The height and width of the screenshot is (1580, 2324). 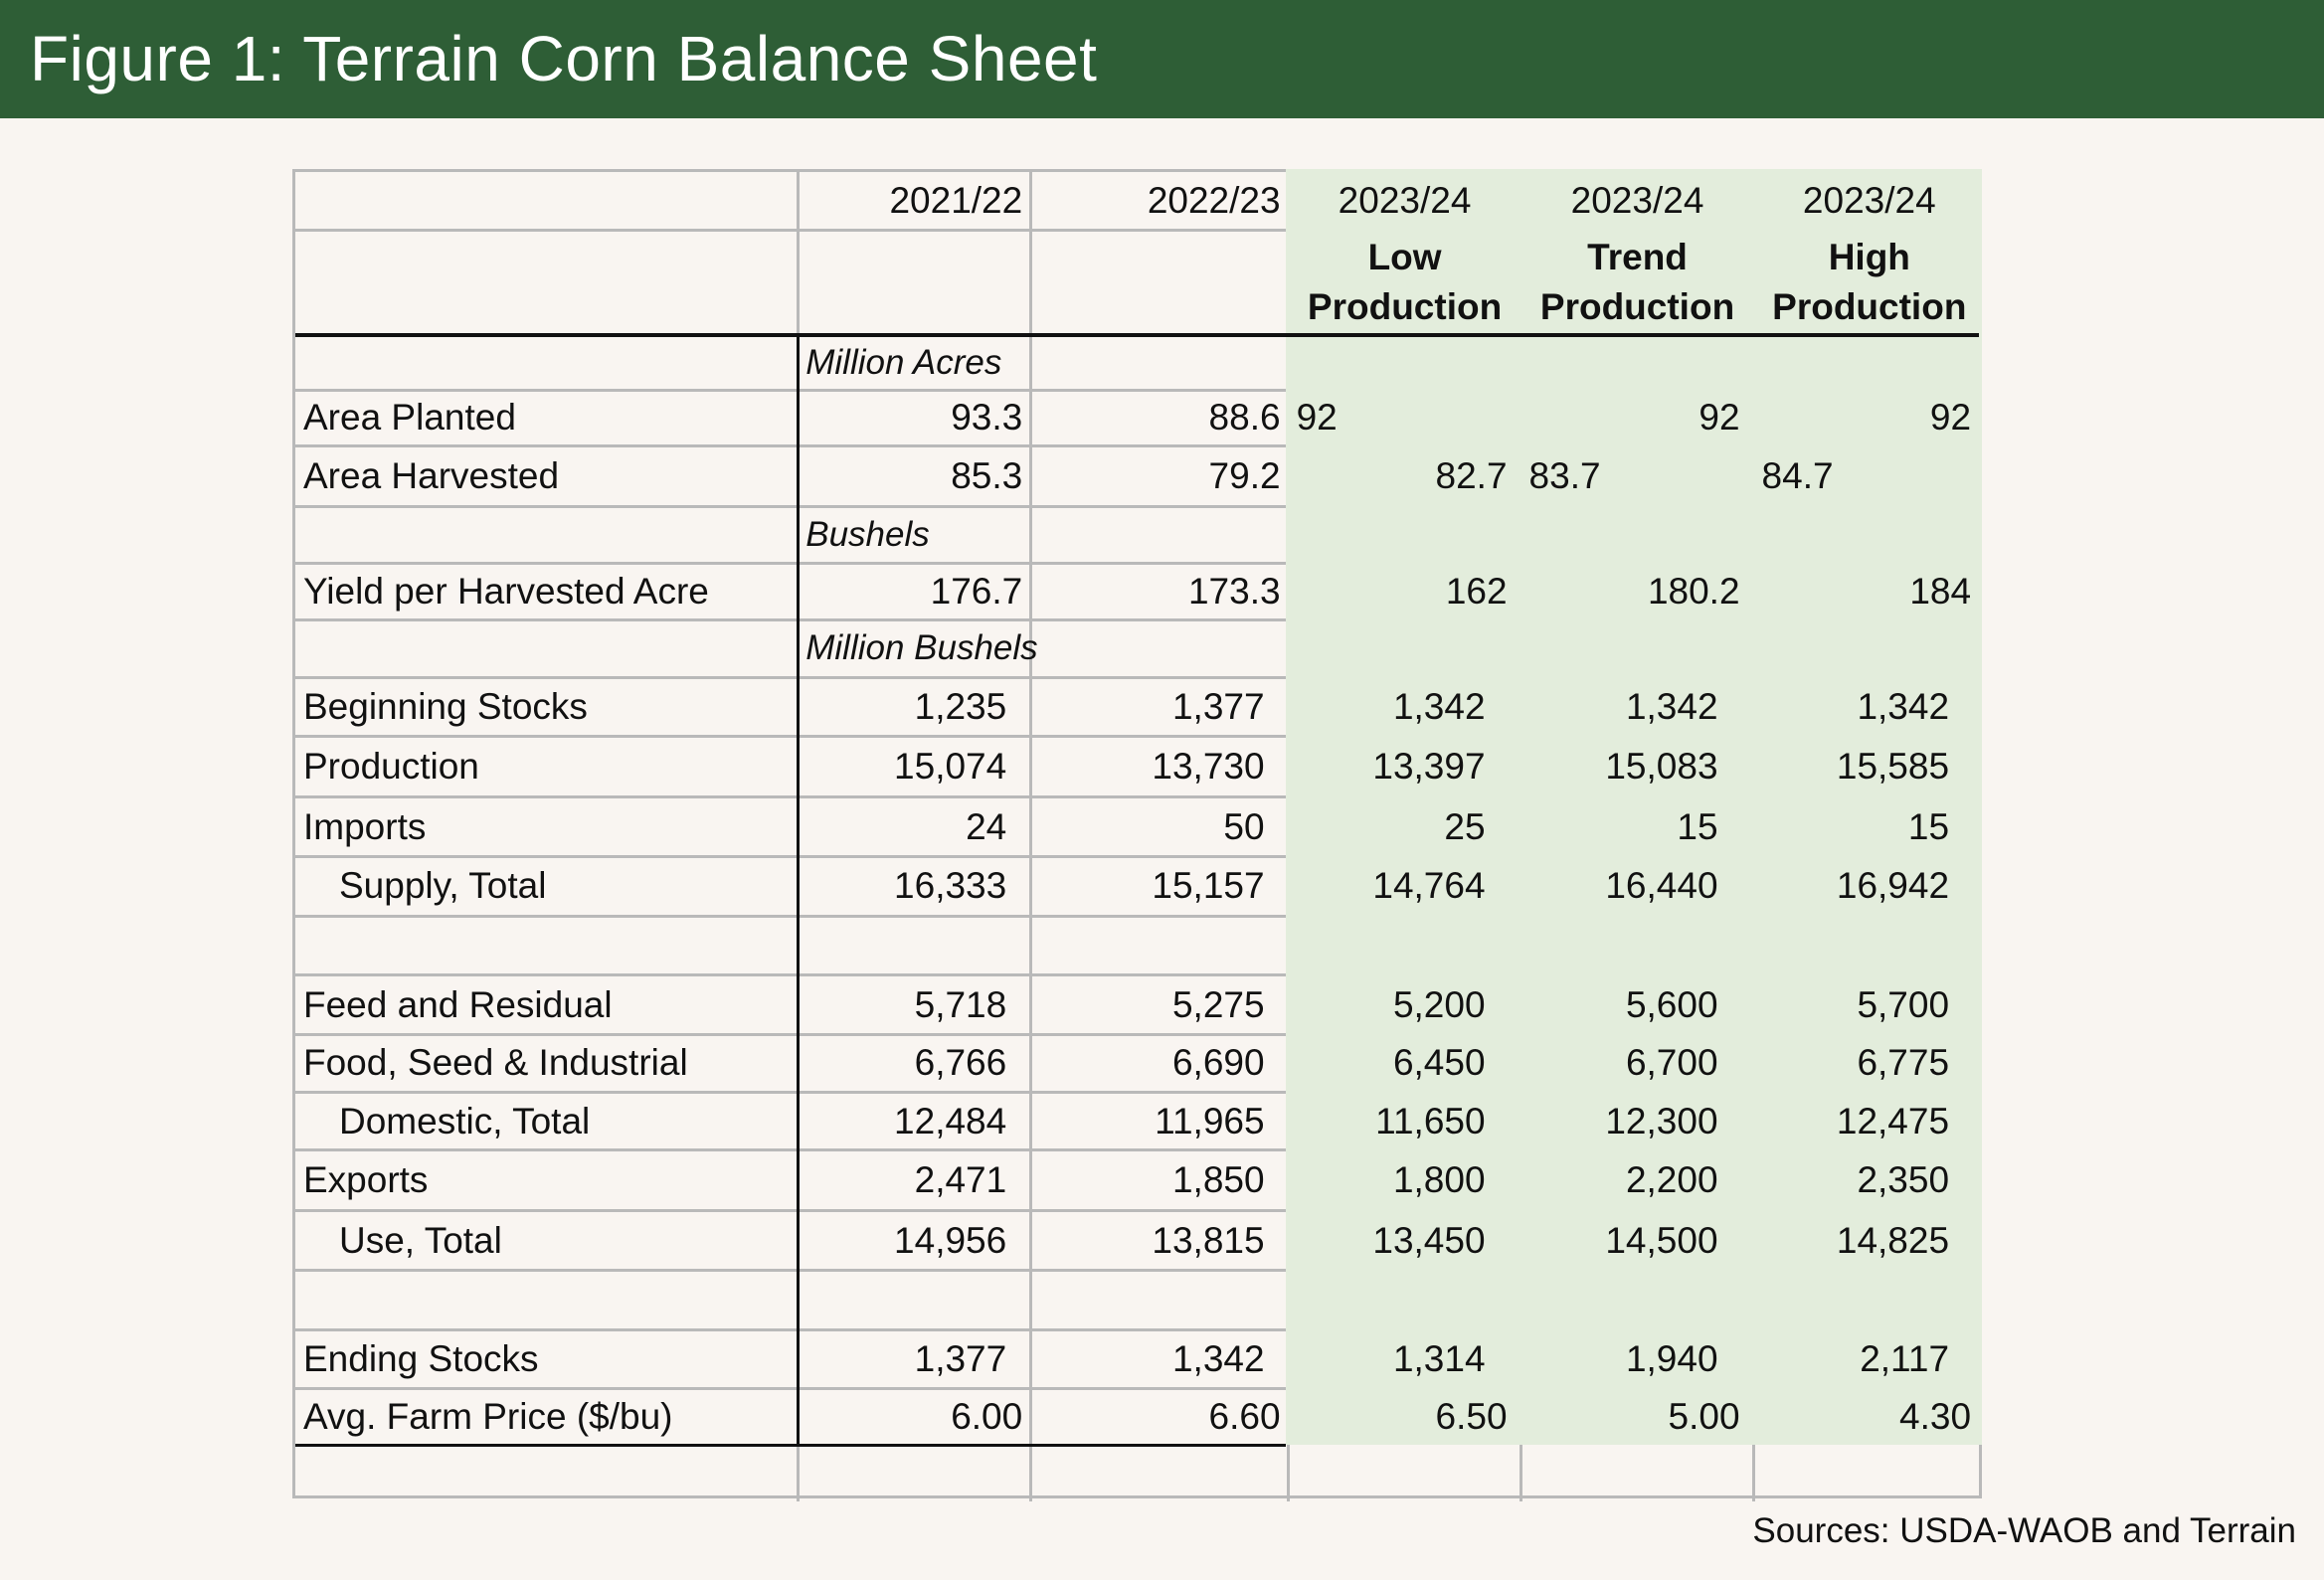 What do you see at coordinates (960, 707) in the screenshot?
I see `table-cell: 1,235` at bounding box center [960, 707].